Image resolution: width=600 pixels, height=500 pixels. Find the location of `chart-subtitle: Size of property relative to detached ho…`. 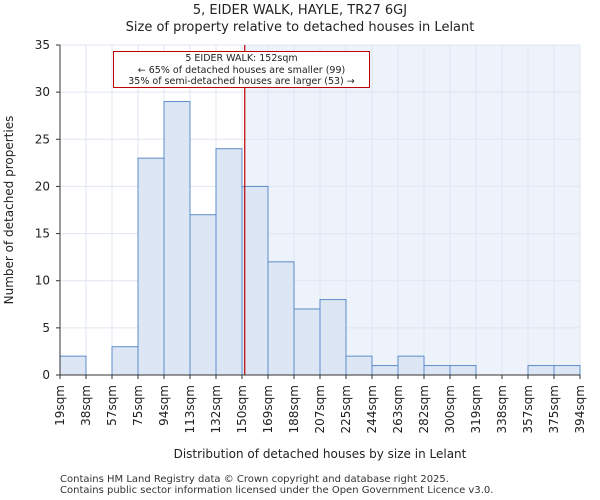

chart-subtitle: Size of property relative to detached ho… is located at coordinates (300, 27).